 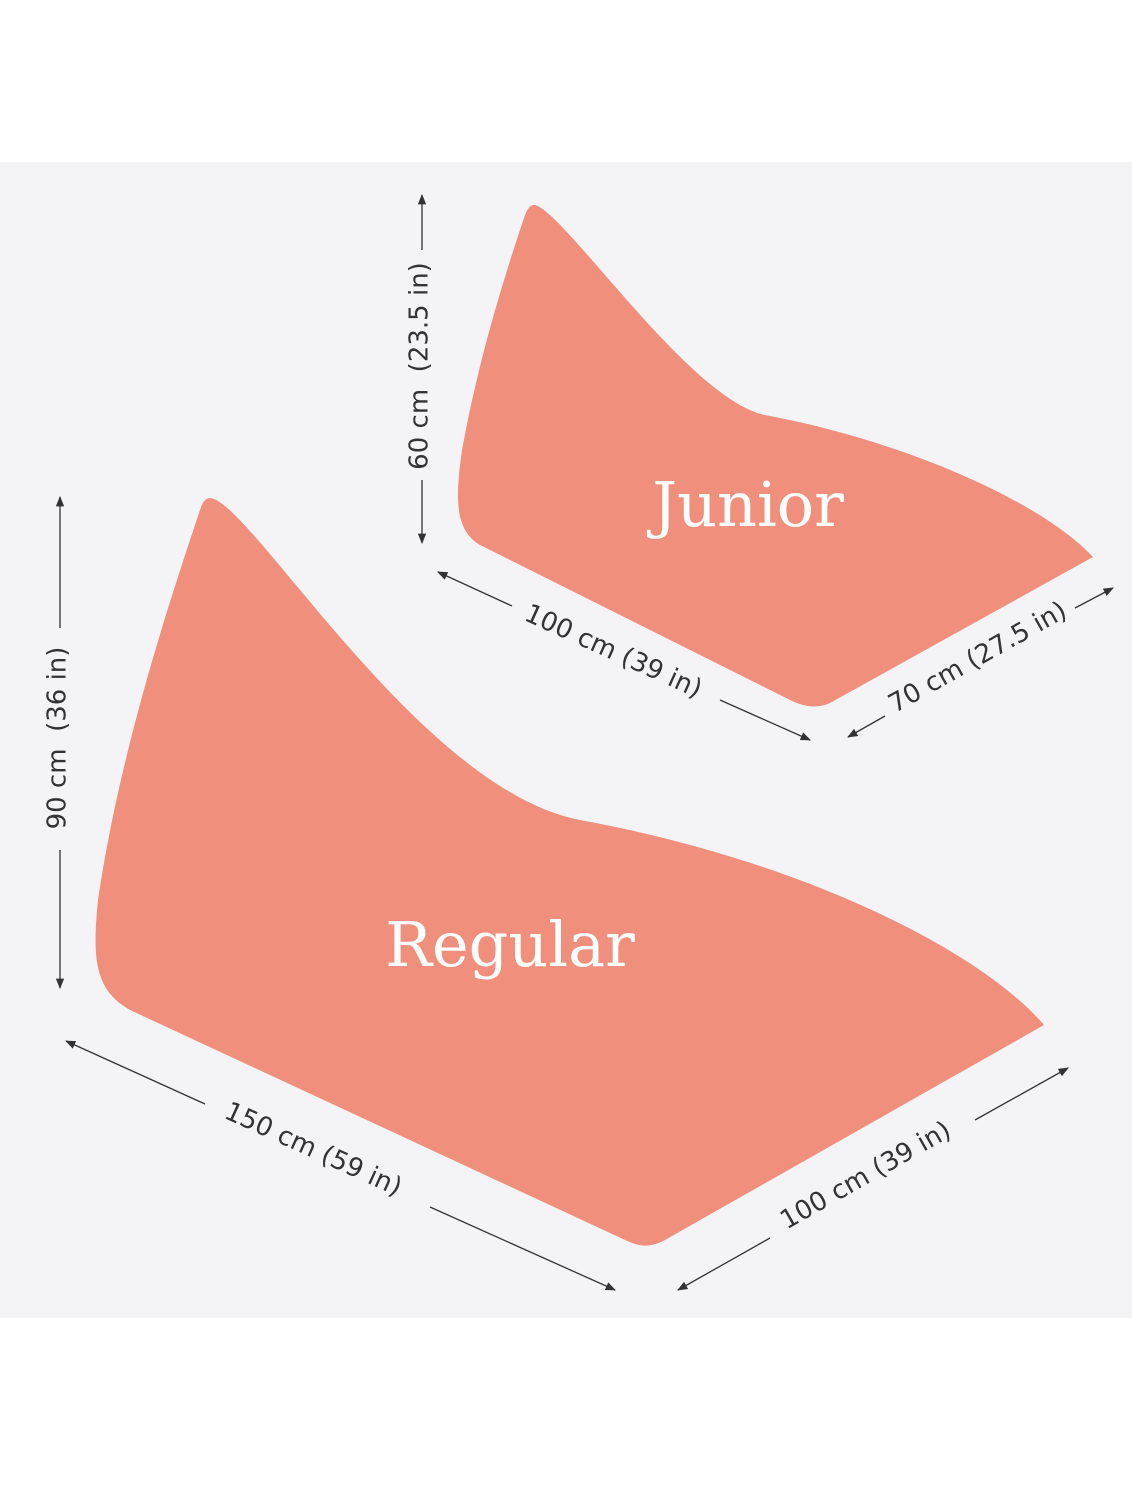 I want to click on product-name: Regular, so click(x=510, y=944).